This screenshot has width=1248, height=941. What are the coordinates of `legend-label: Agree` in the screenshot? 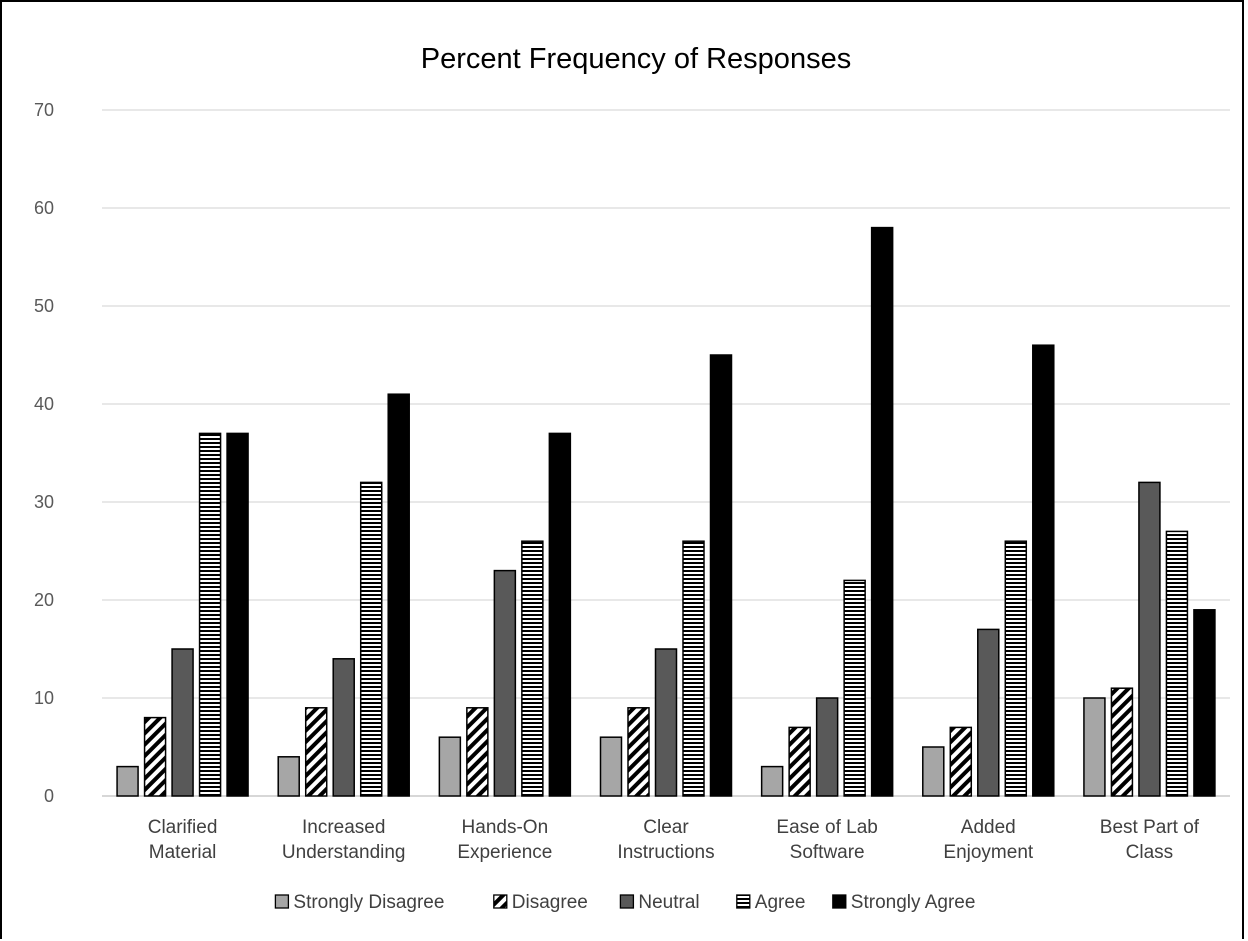 It's located at (780, 902).